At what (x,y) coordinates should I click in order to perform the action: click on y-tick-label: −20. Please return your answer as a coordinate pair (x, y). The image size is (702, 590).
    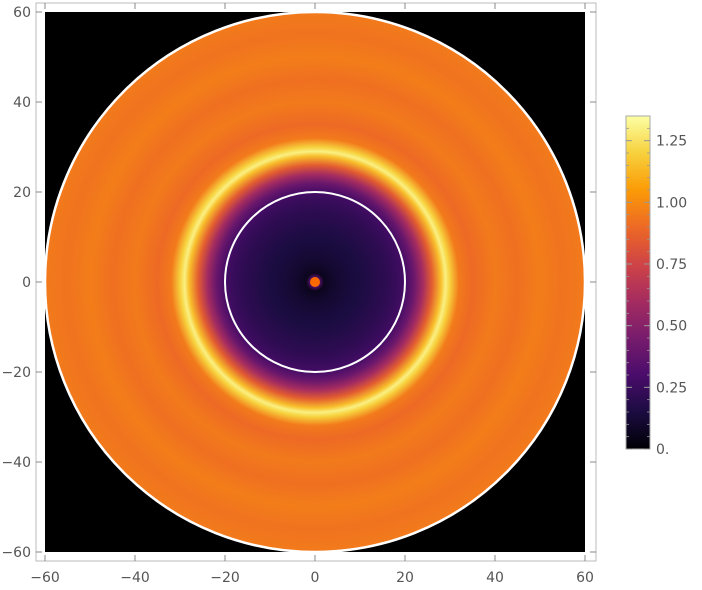
    Looking at the image, I should click on (16, 373).